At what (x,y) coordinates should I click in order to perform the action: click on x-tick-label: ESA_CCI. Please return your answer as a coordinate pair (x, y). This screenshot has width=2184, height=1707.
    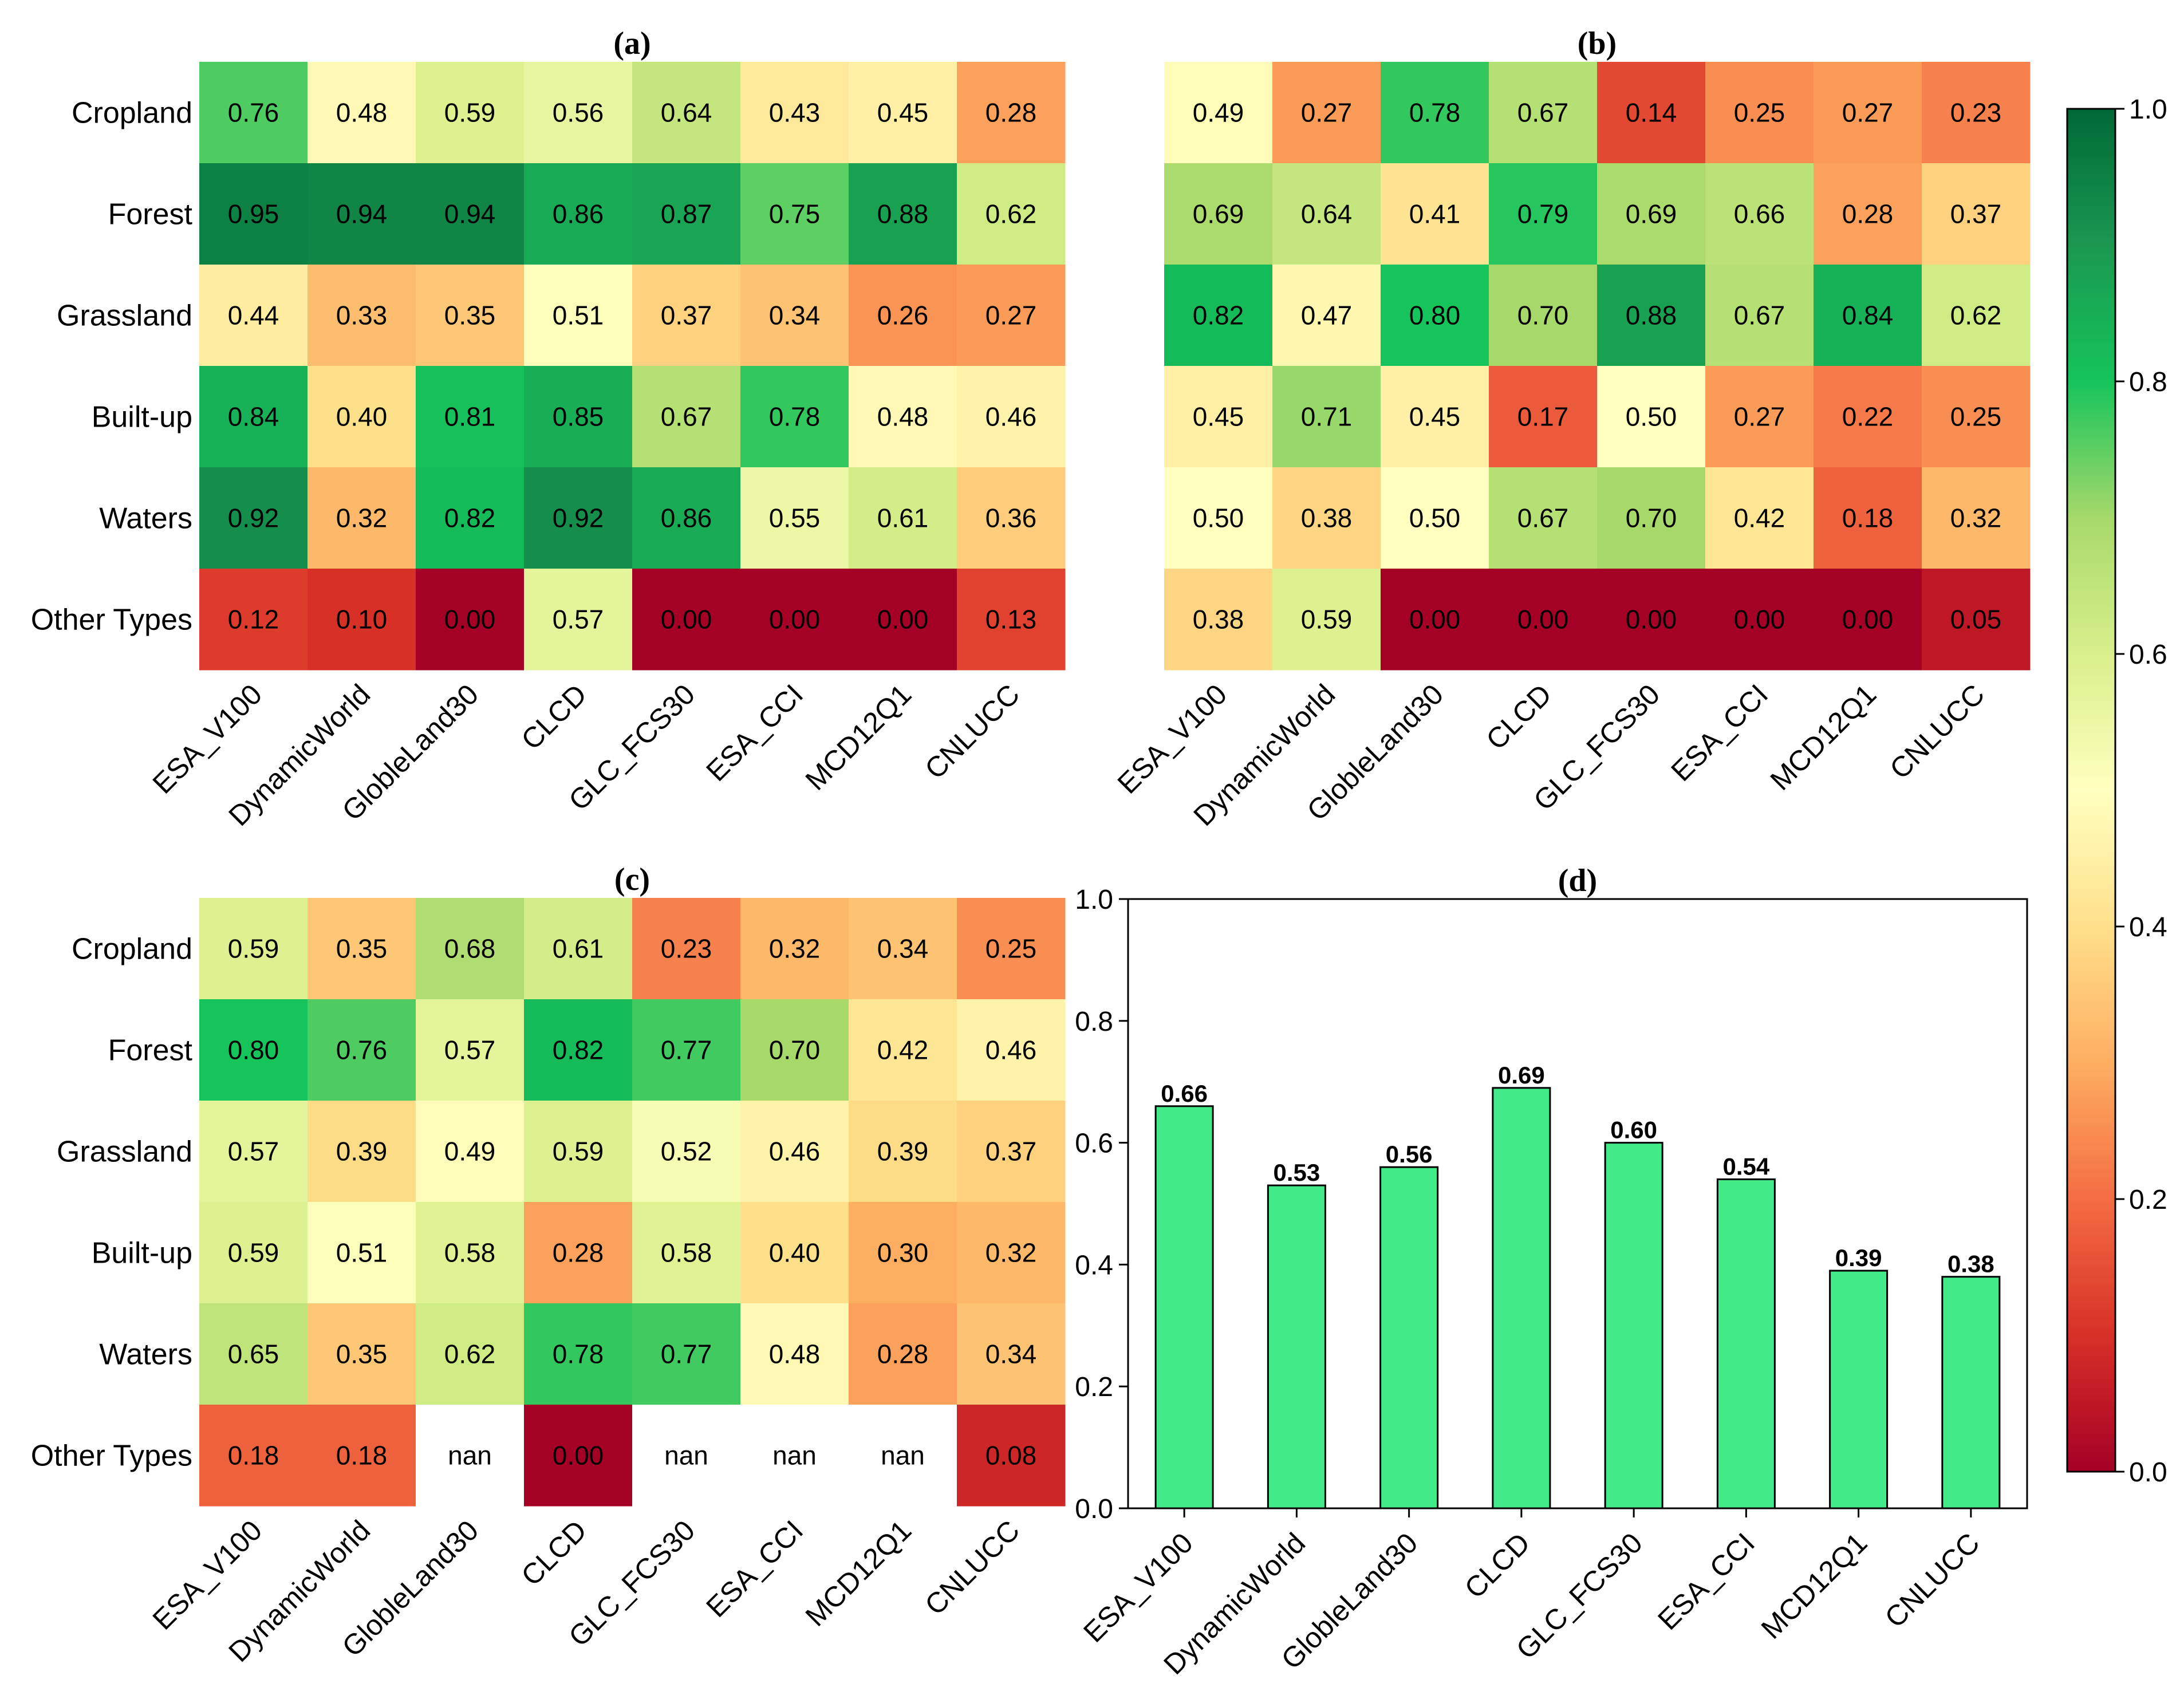
    Looking at the image, I should click on (1706, 1581).